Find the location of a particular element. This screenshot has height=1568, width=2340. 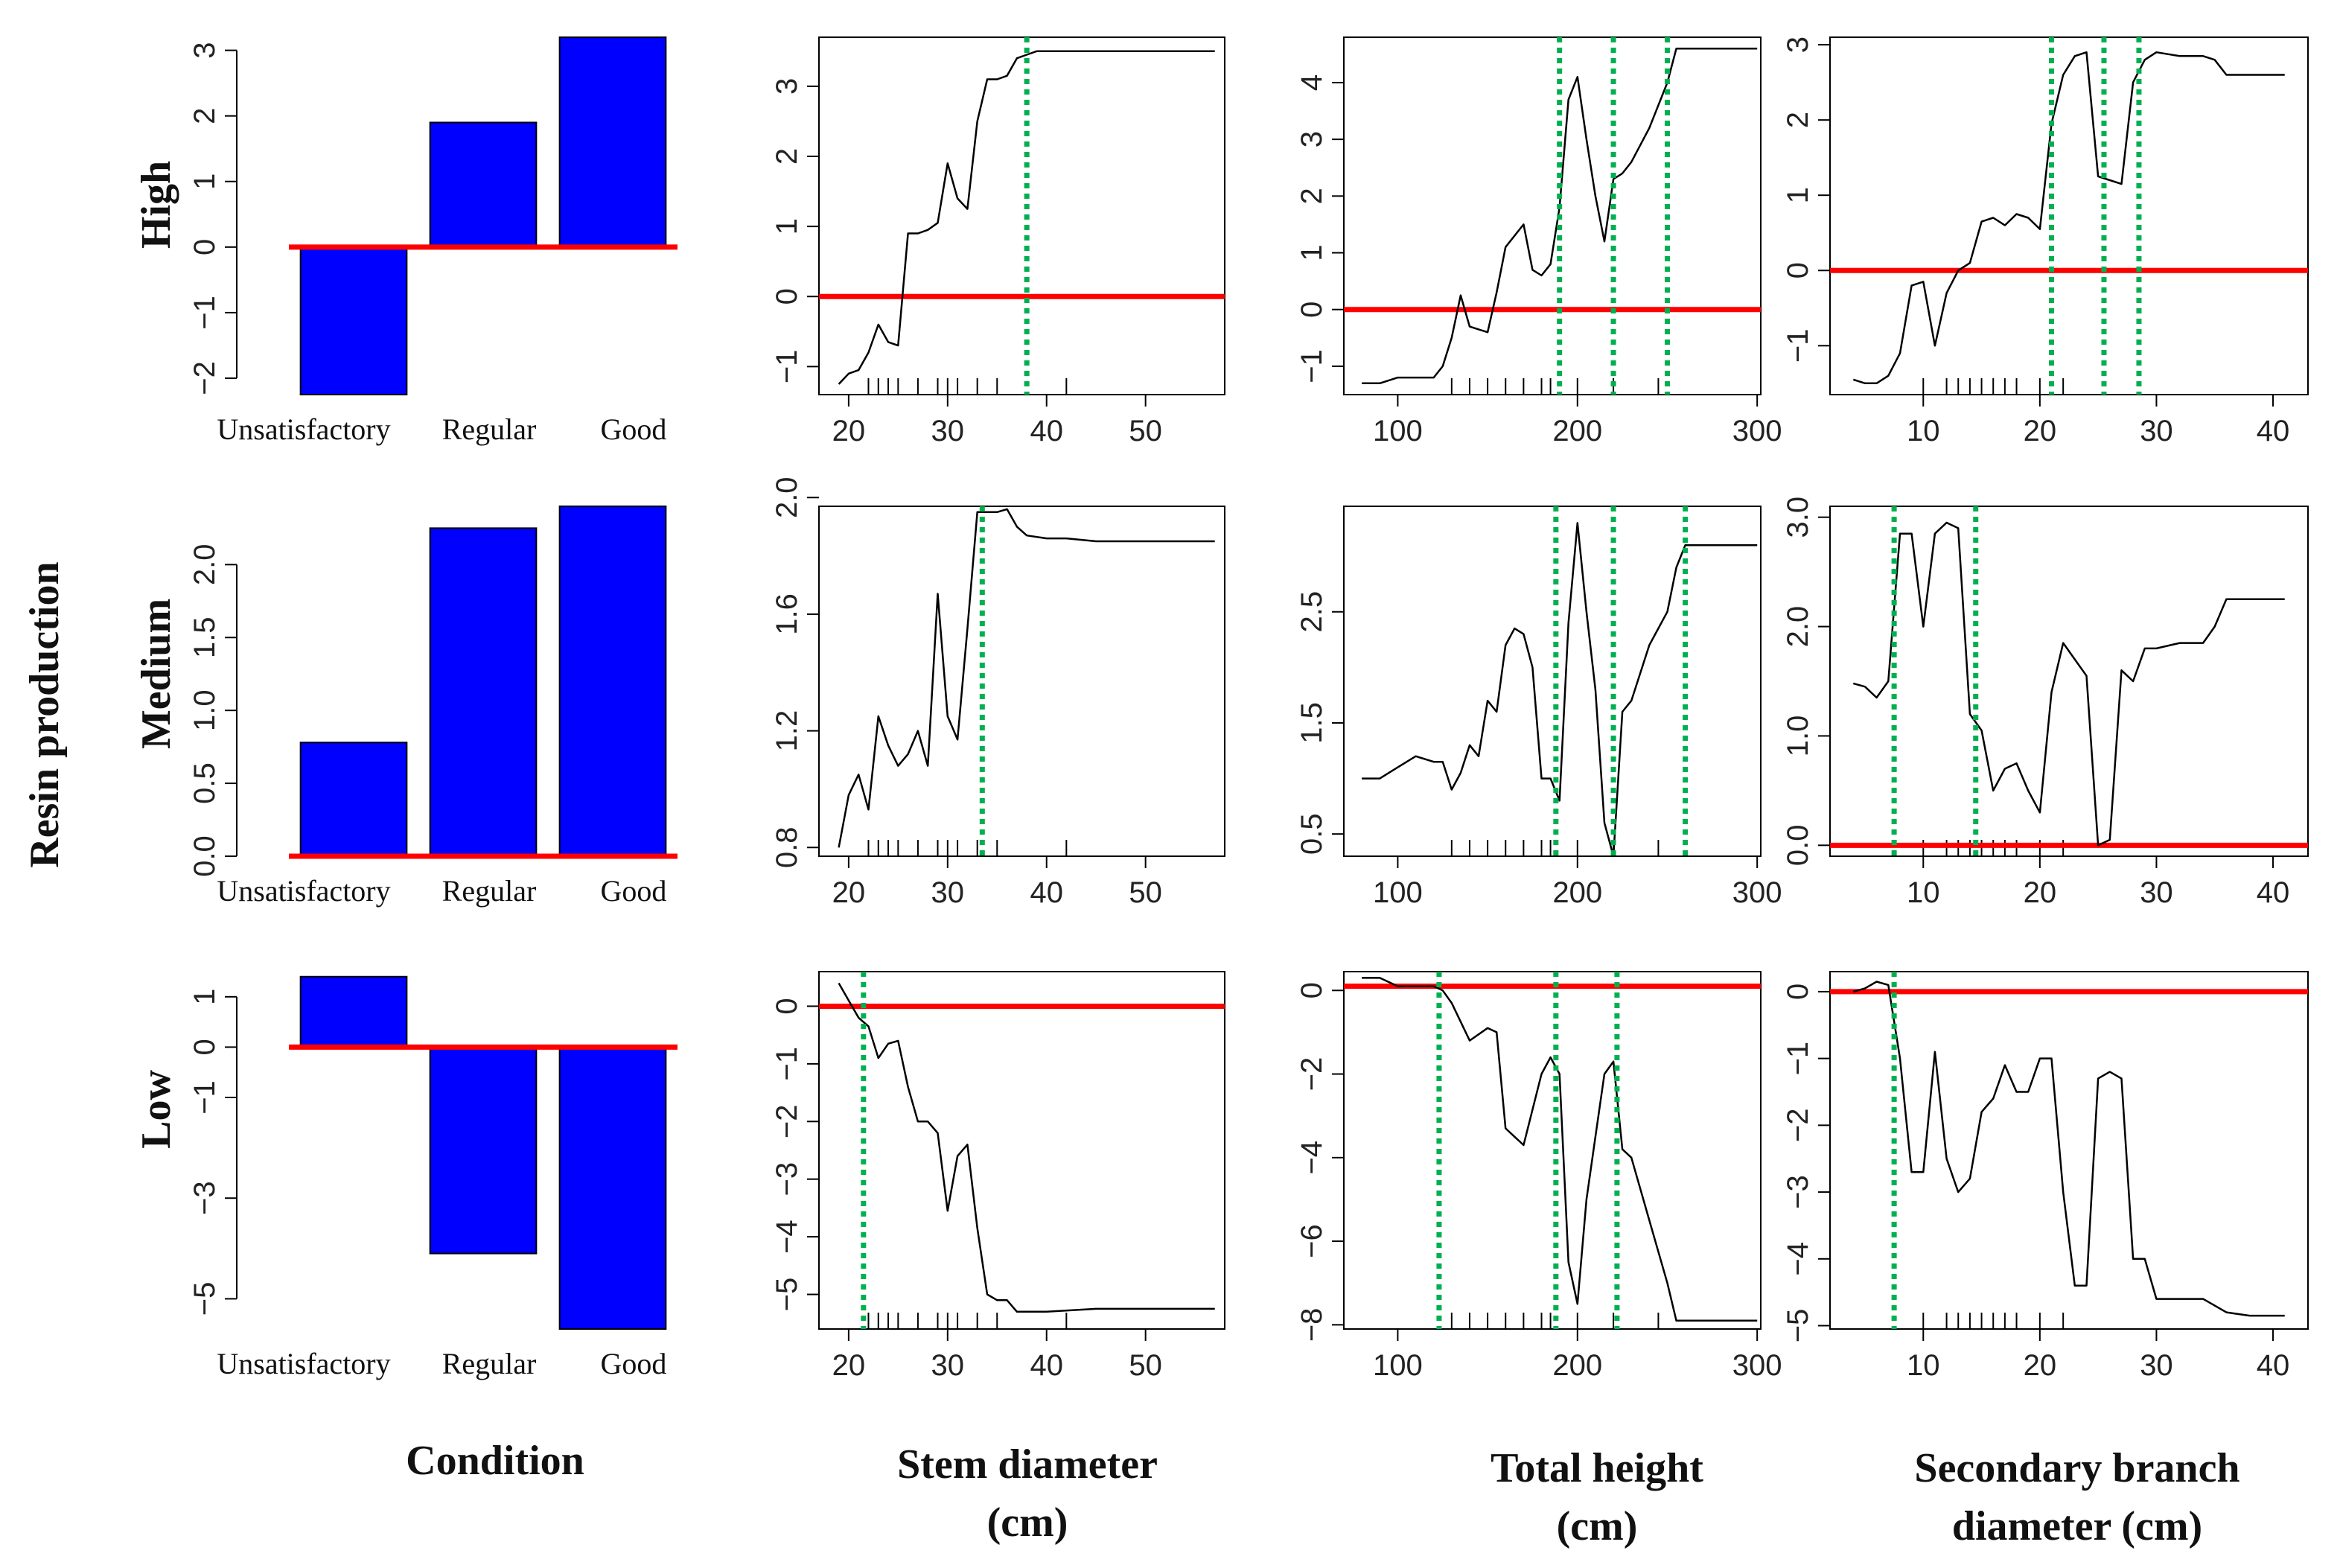

panel-medium-condition: 0.0 0.5 1.0 1.5 2.0 Unsatisfactory Regular Good is located at coordinates (433, 707).